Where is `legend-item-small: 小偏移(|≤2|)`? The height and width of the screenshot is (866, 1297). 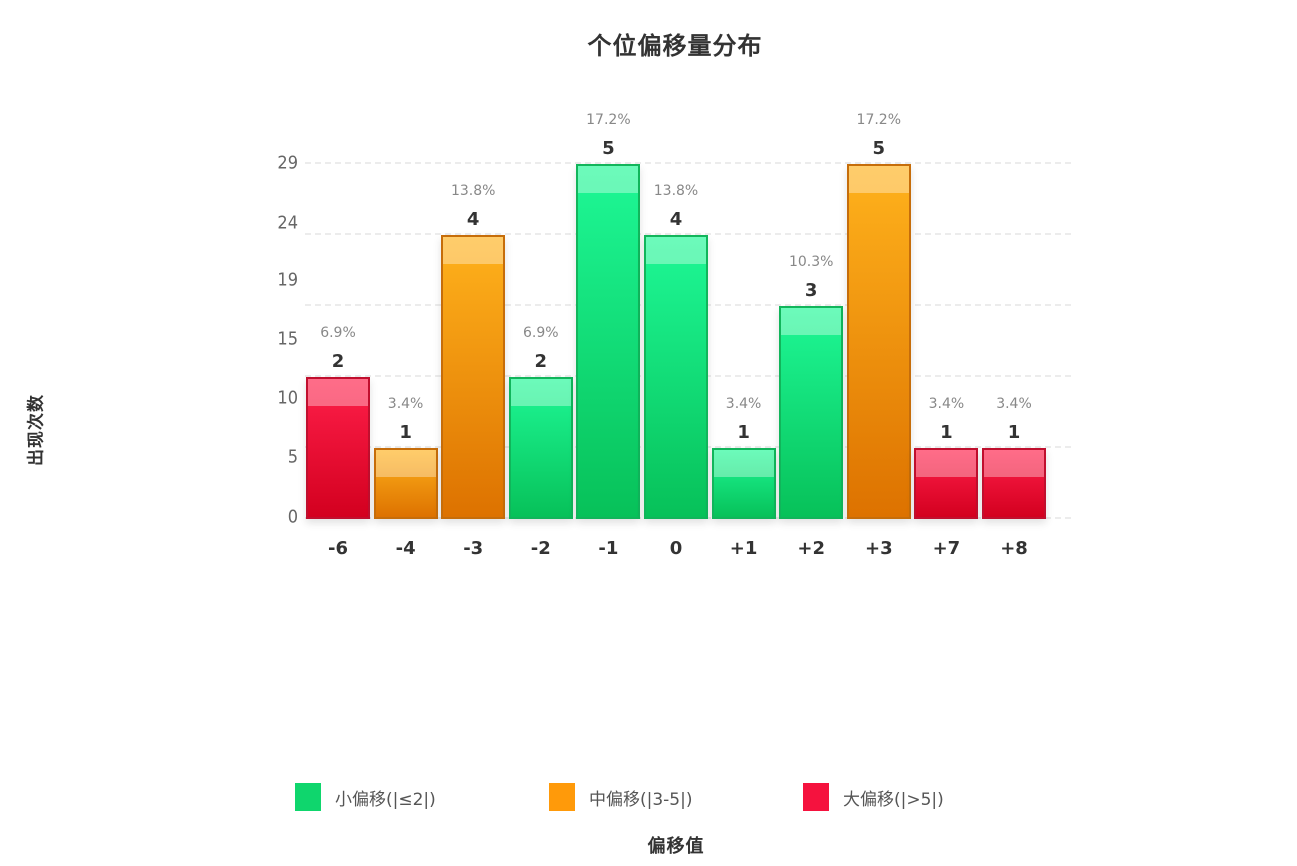
legend-item-small: 小偏移(|≤2|) is located at coordinates (365, 797).